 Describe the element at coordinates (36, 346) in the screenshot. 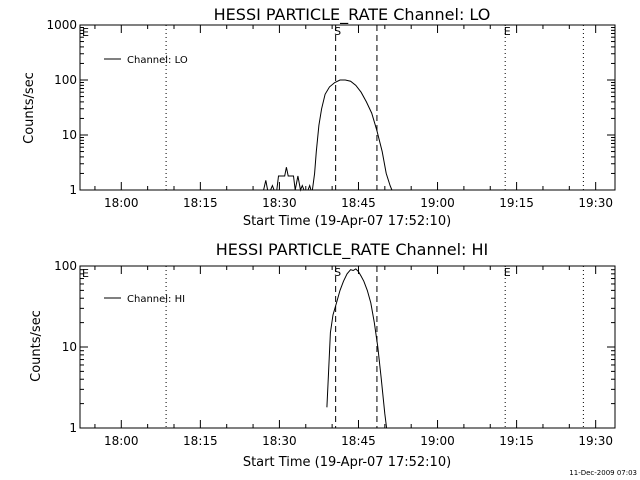

I see `panel-hi-ylabel: Counts/sec` at that location.